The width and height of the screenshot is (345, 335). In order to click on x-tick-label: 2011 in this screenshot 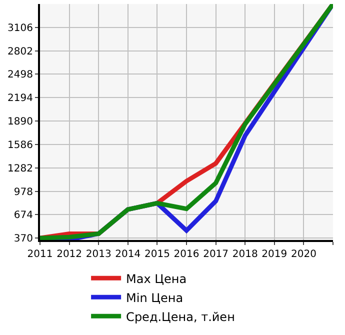, I will do `click(40, 254)`.